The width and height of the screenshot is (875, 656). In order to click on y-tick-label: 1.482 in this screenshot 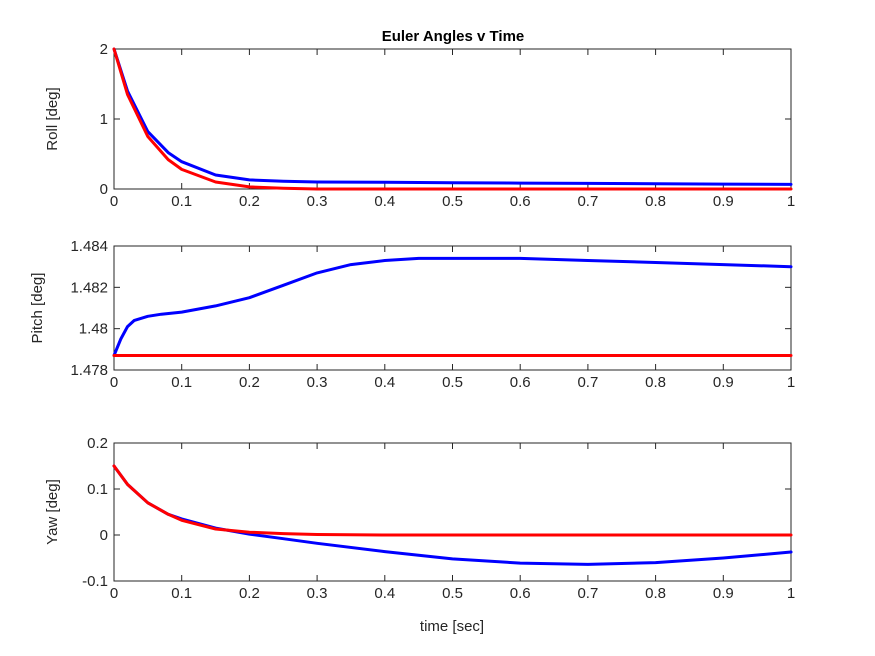, I will do `click(89, 287)`.